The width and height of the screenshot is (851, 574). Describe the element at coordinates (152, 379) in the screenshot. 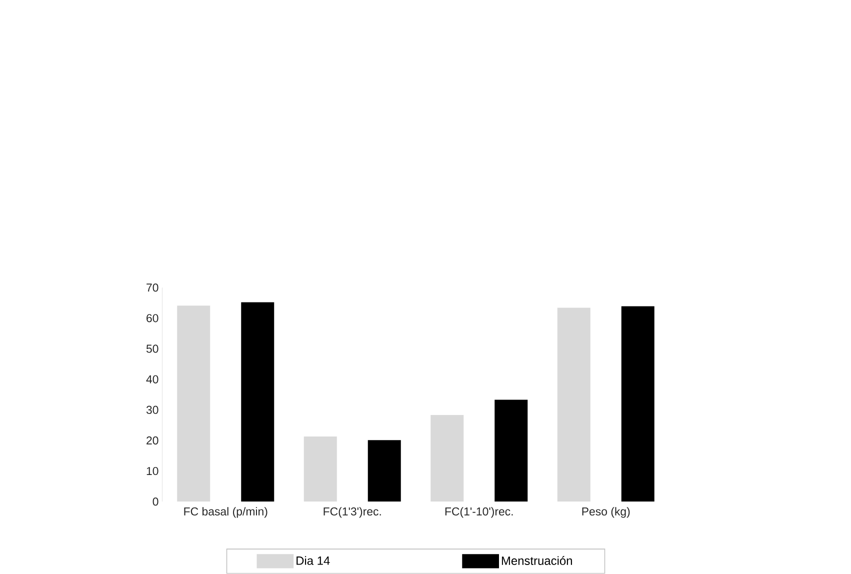

I see `y-tick-label: 40` at that location.